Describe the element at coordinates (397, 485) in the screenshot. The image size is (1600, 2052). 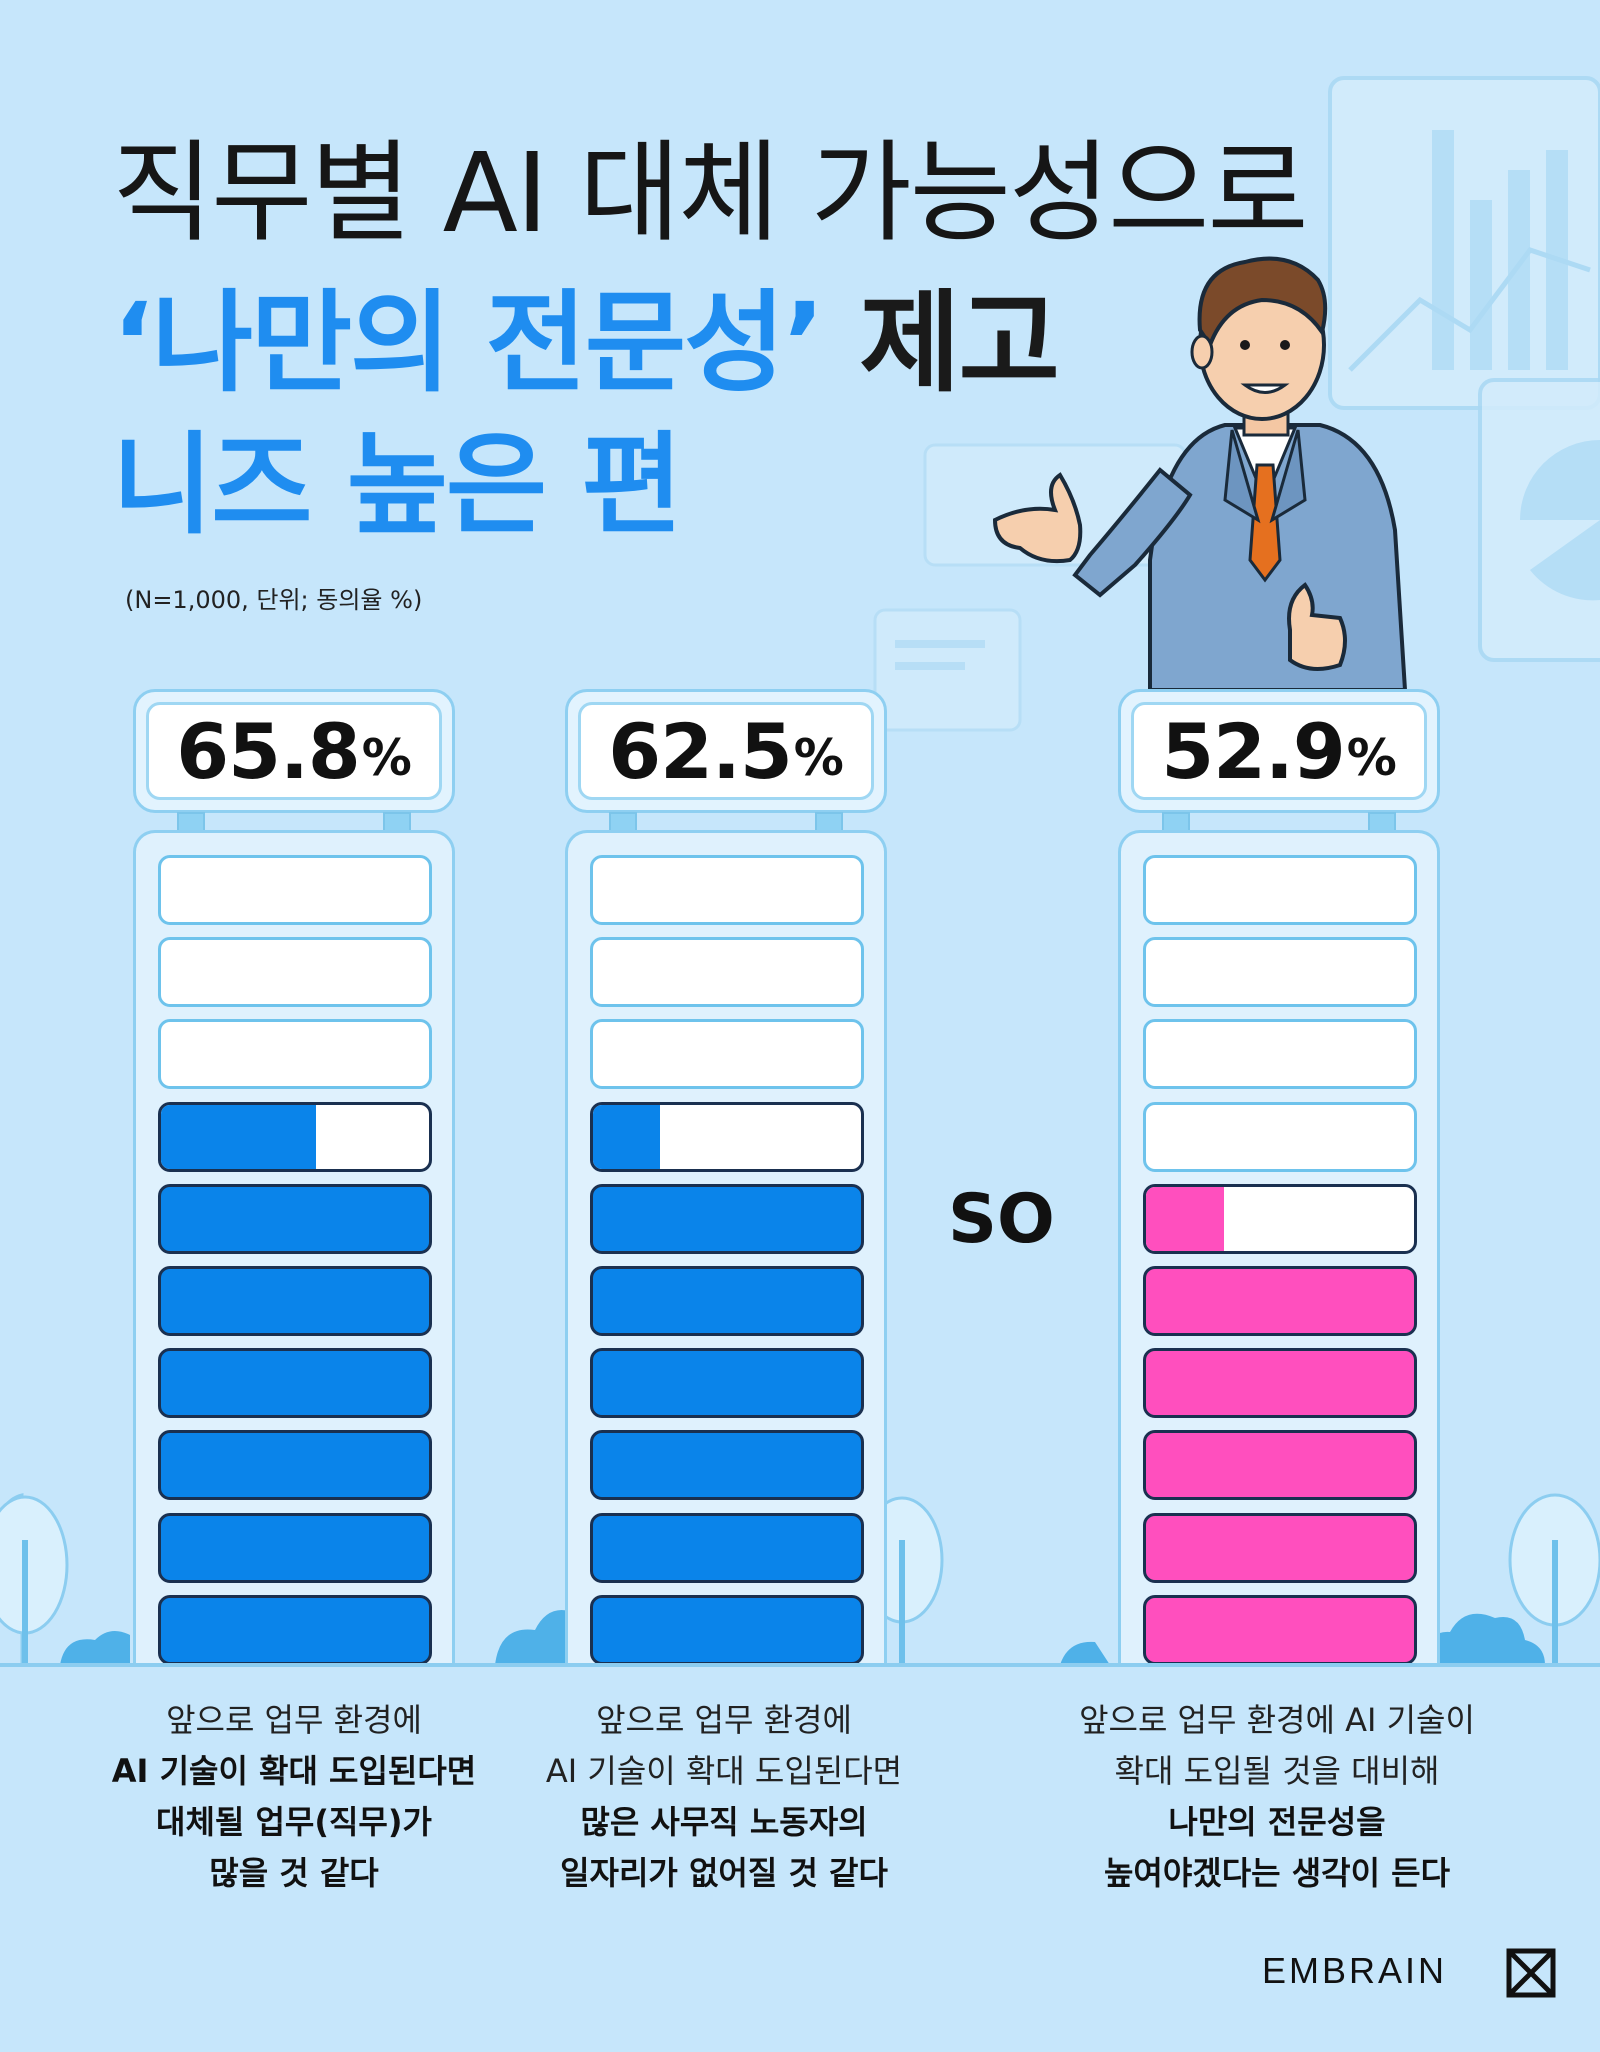
I see `title-line-3: 니즈 높은 편` at that location.